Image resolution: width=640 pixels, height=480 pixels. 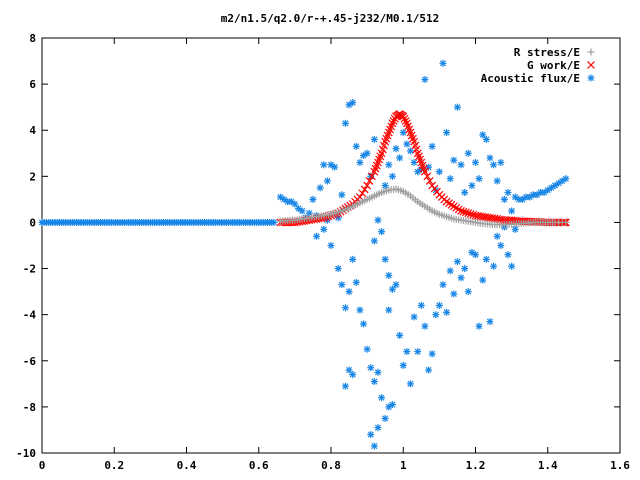 I want to click on y-tick-label: -10, so click(x=26, y=453).